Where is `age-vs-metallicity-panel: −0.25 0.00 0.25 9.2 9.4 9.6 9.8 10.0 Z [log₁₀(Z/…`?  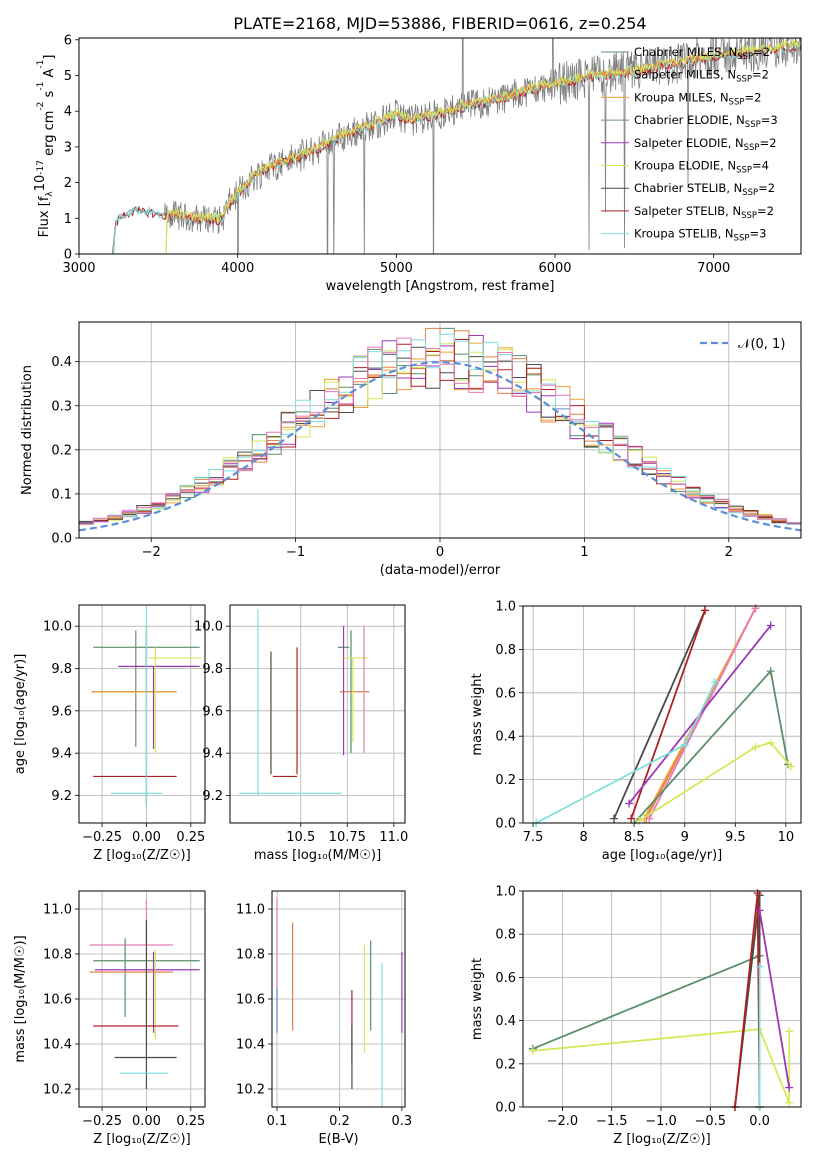 age-vs-metallicity-panel: −0.25 0.00 0.25 9.2 9.4 9.6 9.8 10.0 Z [log₁₀(Z/… is located at coordinates (109, 733).